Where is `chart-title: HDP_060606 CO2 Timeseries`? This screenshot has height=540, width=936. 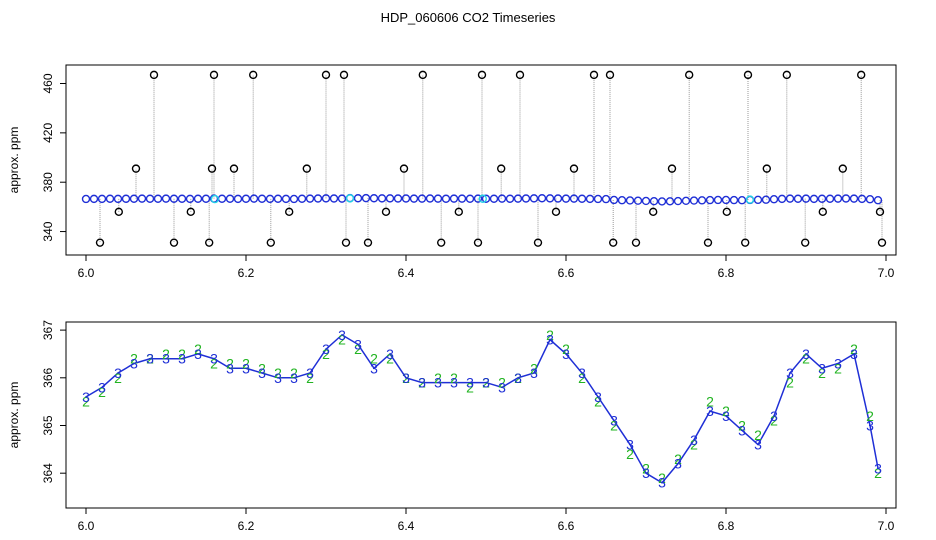 chart-title: HDP_060606 CO2 Timeseries is located at coordinates (468, 17).